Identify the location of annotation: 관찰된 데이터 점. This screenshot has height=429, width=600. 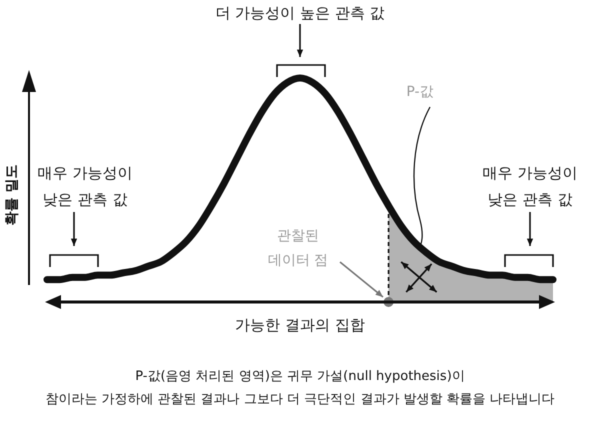
(298, 248).